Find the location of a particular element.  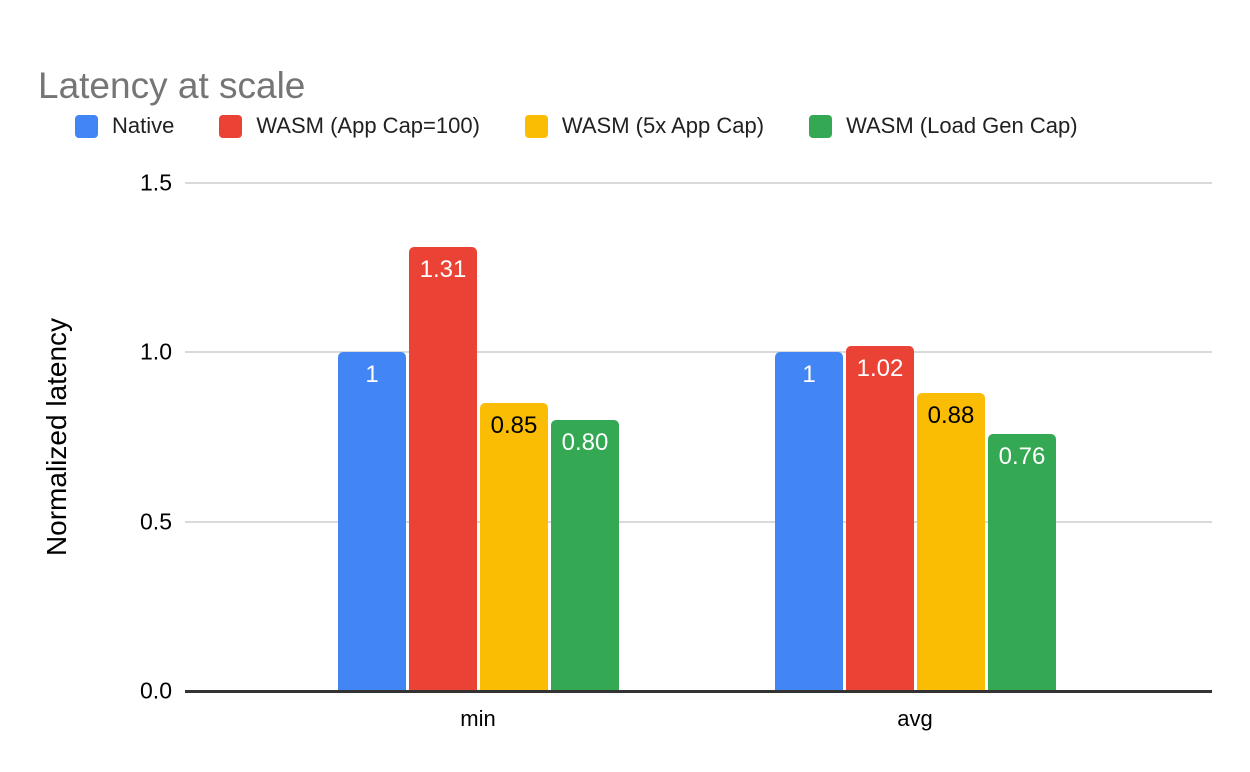

x-axis-line is located at coordinates (698, 691).